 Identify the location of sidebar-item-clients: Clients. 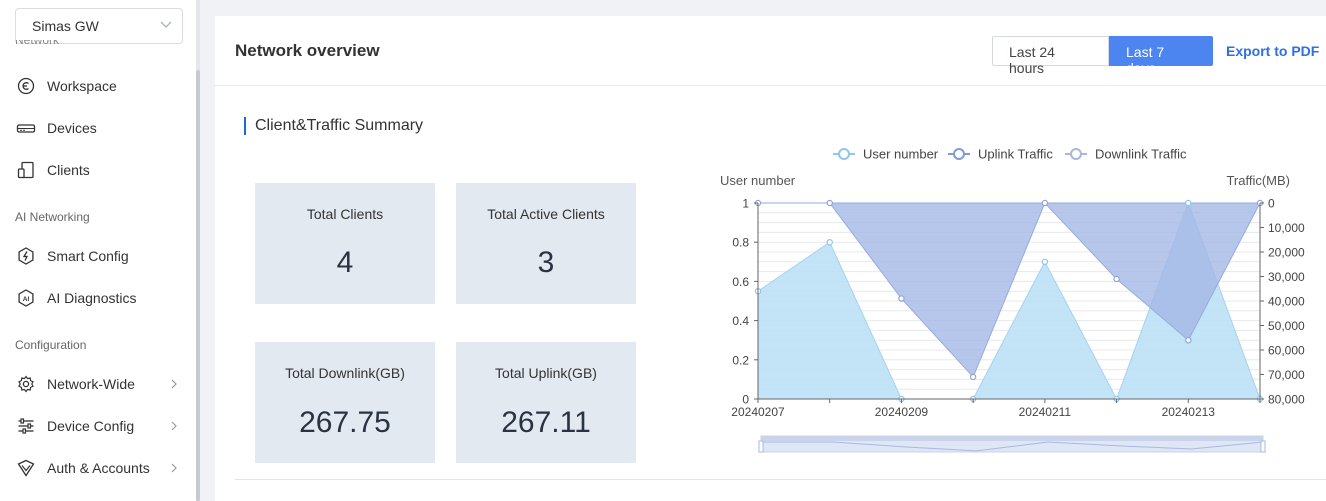
(98, 170).